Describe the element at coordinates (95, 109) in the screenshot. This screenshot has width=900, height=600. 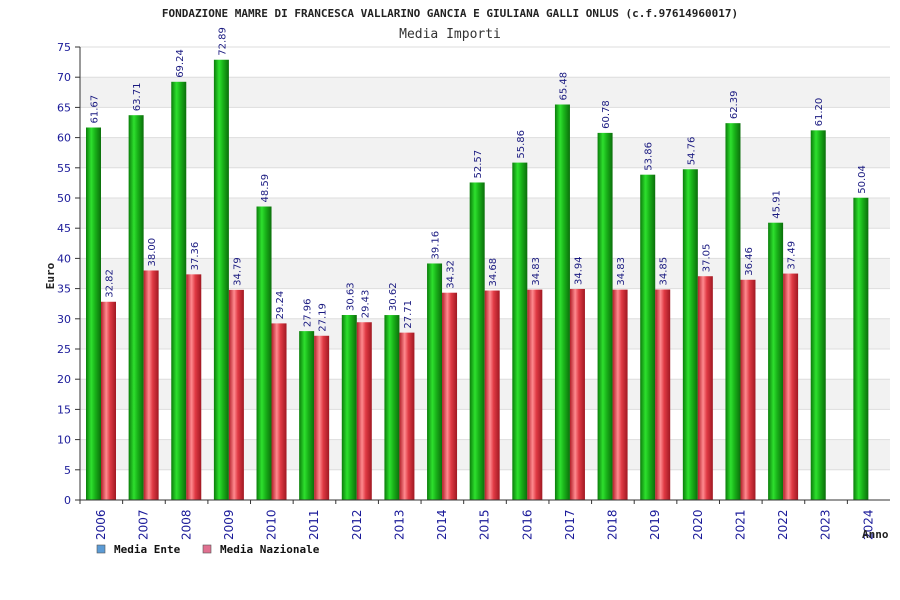
I see `data-label: 61.67` at that location.